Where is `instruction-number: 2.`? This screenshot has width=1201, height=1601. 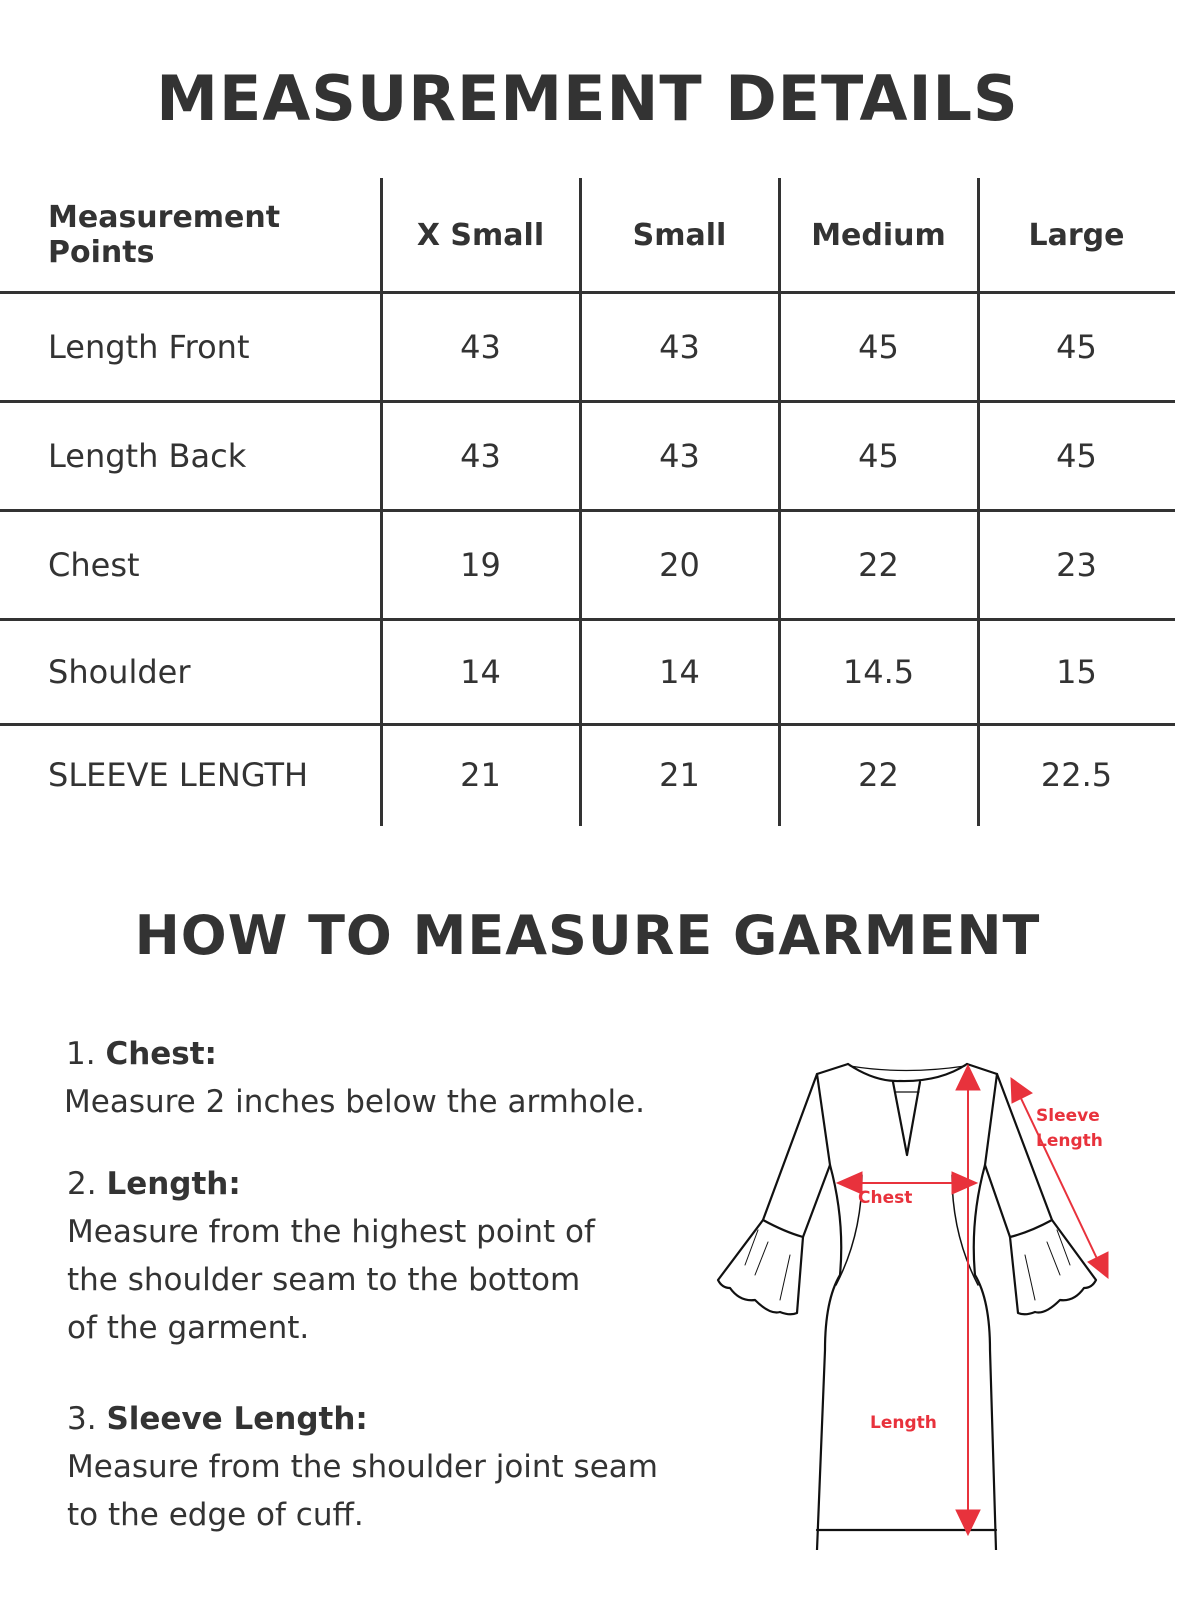
instruction-number: 2. is located at coordinates (82, 1184).